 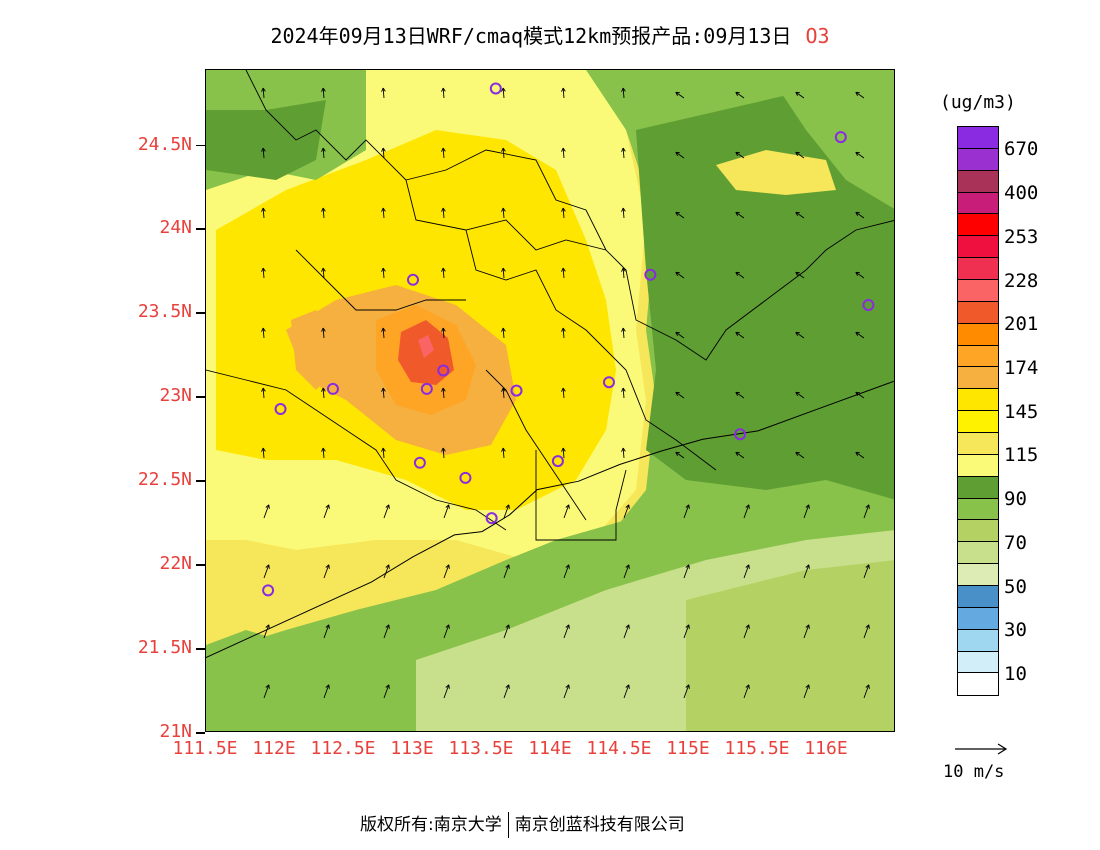 I want to click on legend-value-label: 145, so click(x=1021, y=411).